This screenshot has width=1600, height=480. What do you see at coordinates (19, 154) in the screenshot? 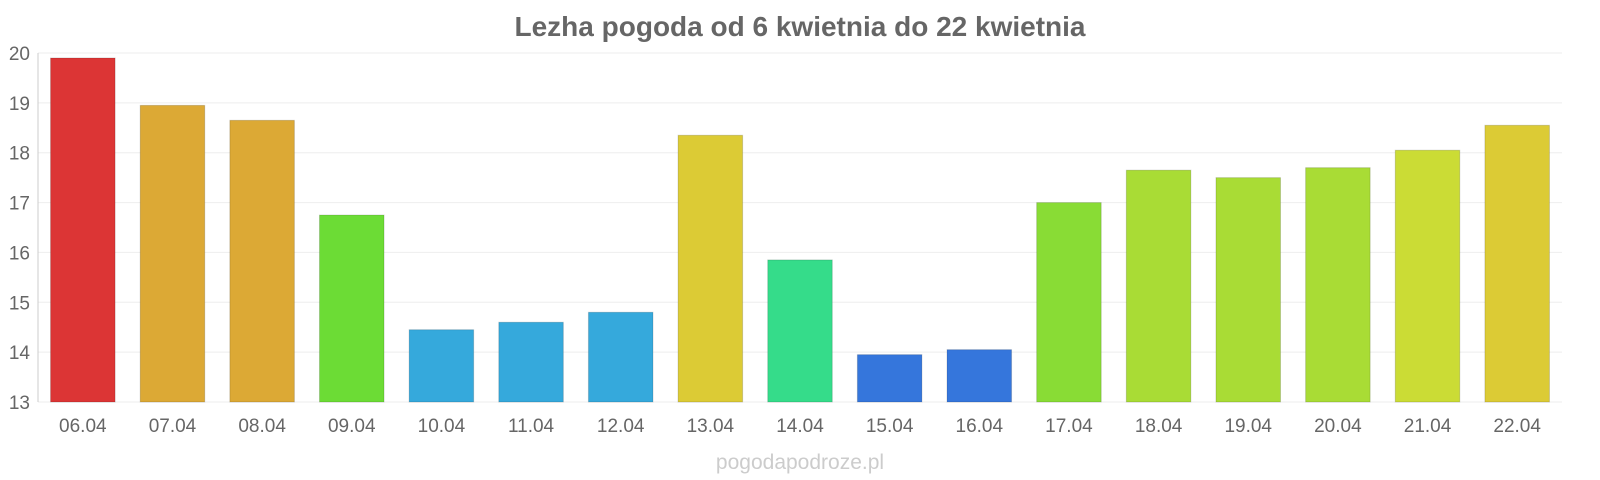
I see `y-tick-label: 18` at bounding box center [19, 154].